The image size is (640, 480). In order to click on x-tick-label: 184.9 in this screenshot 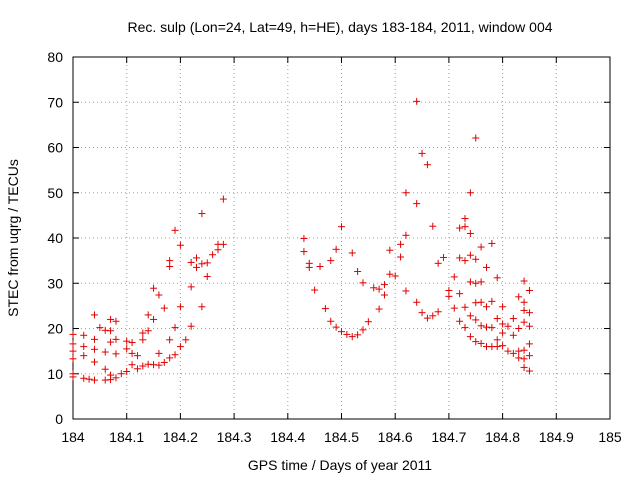, I will do `click(556, 437)`.